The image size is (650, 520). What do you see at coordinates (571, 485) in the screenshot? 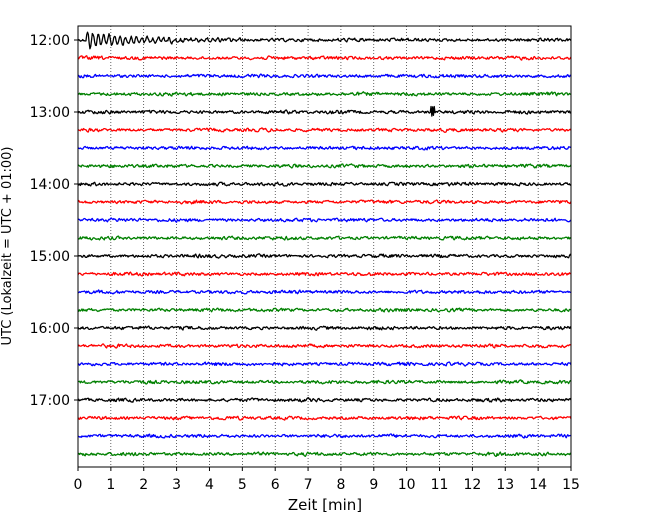
I see `x-tick-label: 15` at bounding box center [571, 485].